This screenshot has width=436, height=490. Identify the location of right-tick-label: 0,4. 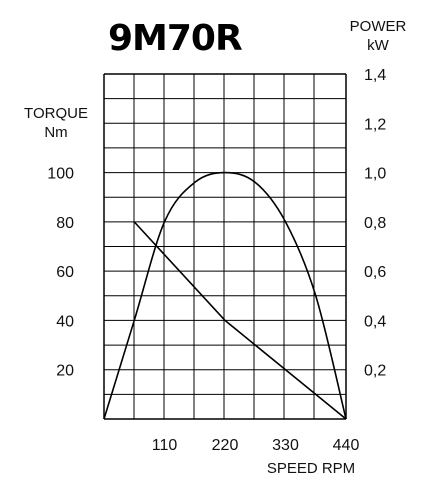
(375, 321).